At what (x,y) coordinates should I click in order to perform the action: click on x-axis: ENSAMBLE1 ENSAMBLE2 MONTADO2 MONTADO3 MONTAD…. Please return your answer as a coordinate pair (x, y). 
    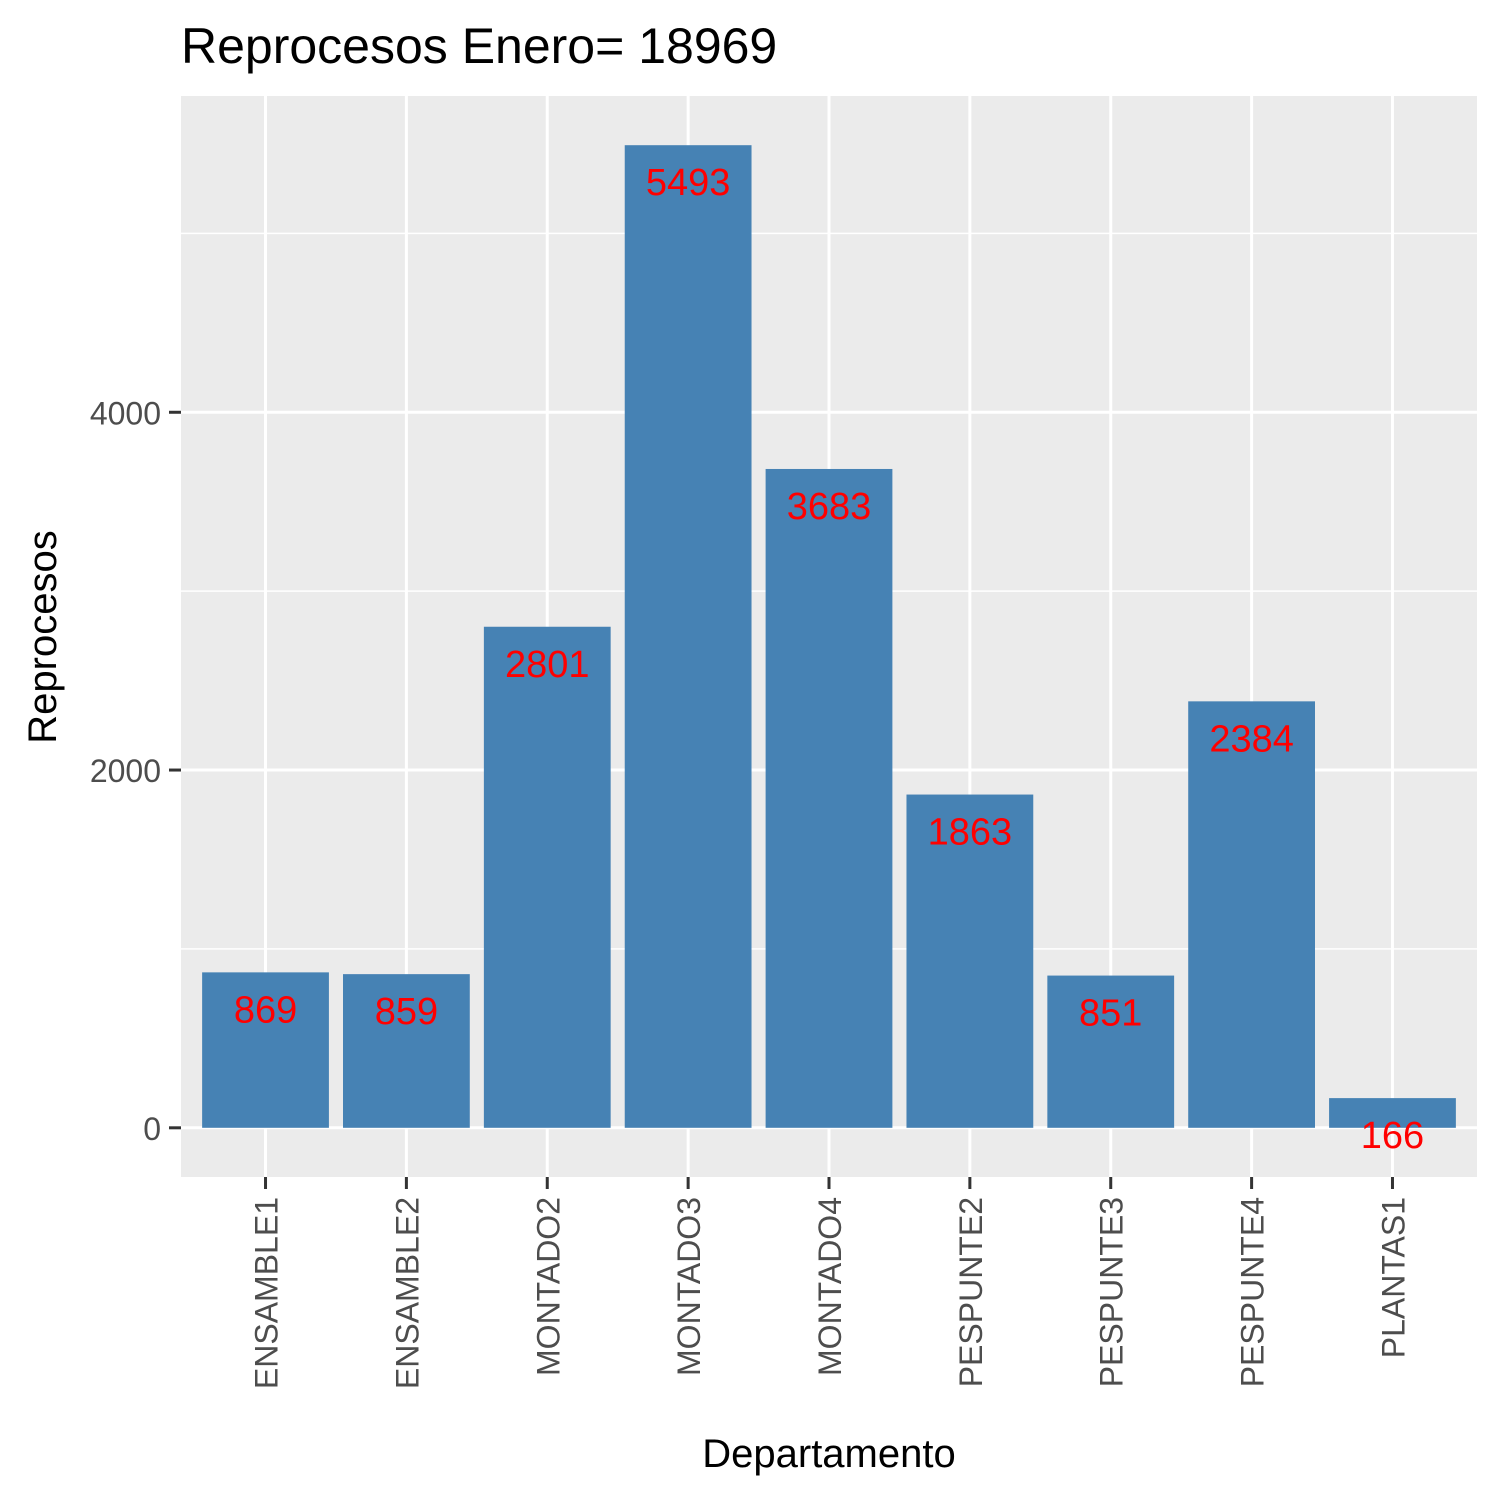
    Looking at the image, I should click on (830, 1283).